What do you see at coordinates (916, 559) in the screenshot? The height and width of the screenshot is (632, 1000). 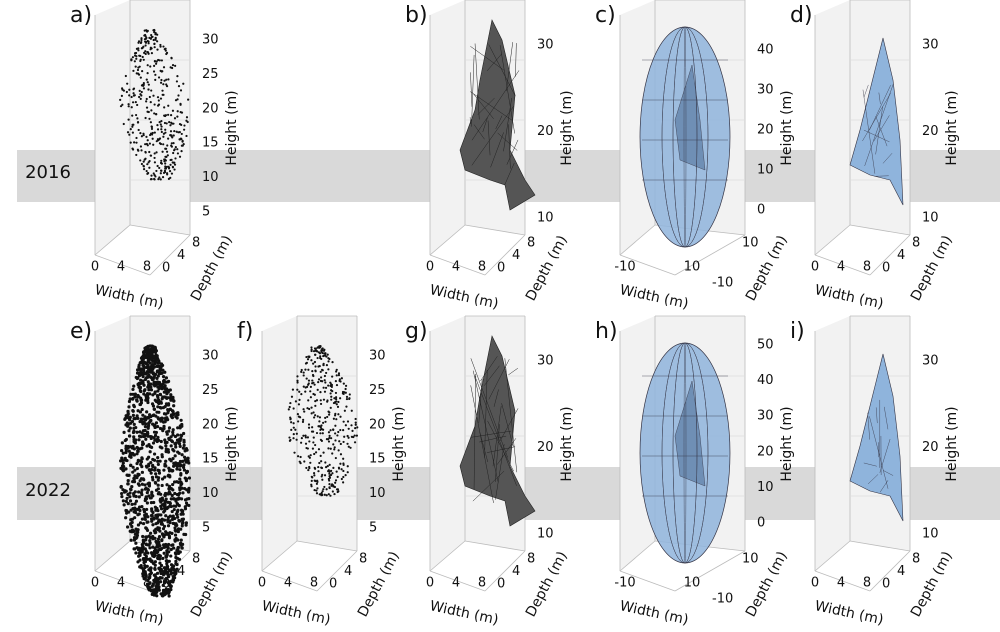 I see `depth-tick-label: 8` at bounding box center [916, 559].